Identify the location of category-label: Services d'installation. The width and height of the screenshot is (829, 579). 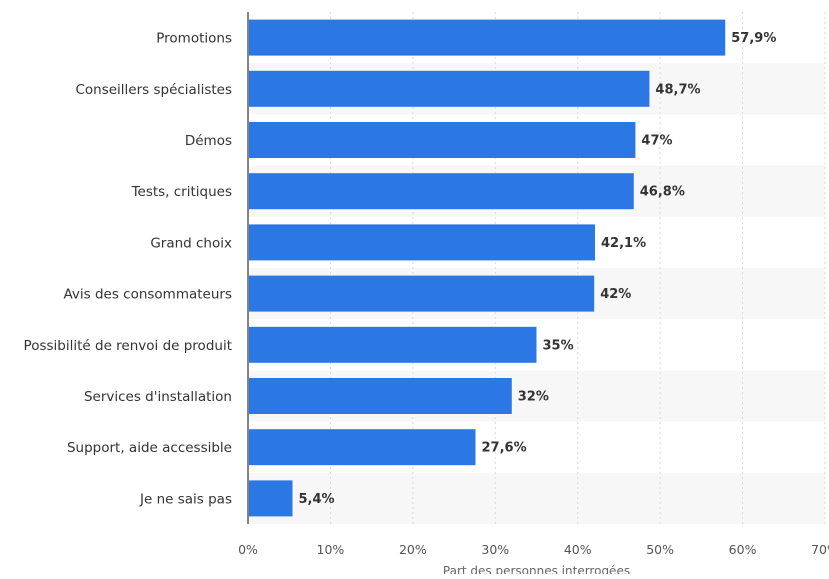
(158, 397).